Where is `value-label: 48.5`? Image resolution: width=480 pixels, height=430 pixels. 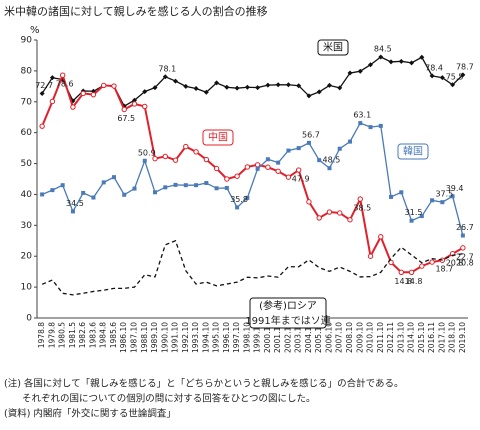 value-label: 48.5 is located at coordinates (332, 160).